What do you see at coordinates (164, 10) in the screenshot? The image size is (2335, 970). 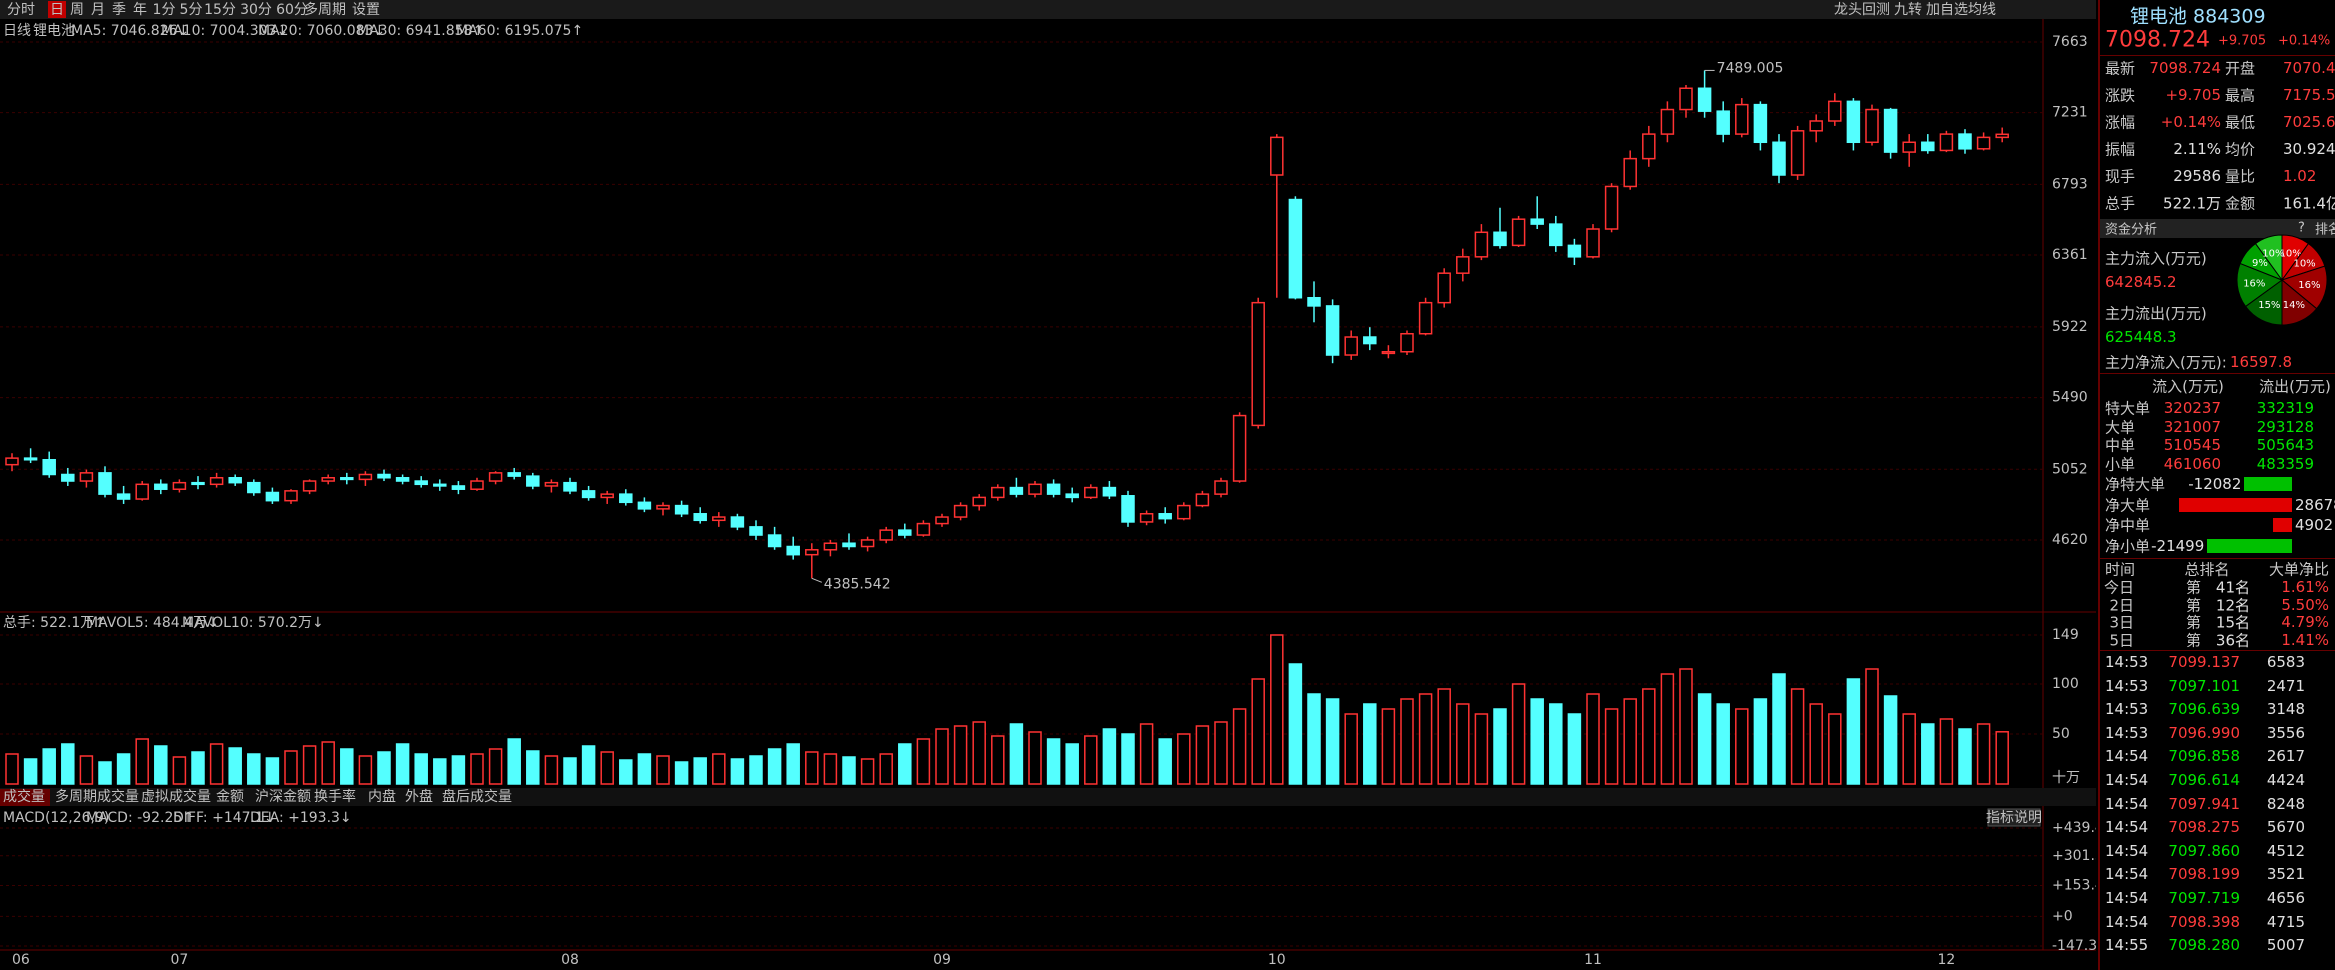 I see `period-button: 1分` at bounding box center [164, 10].